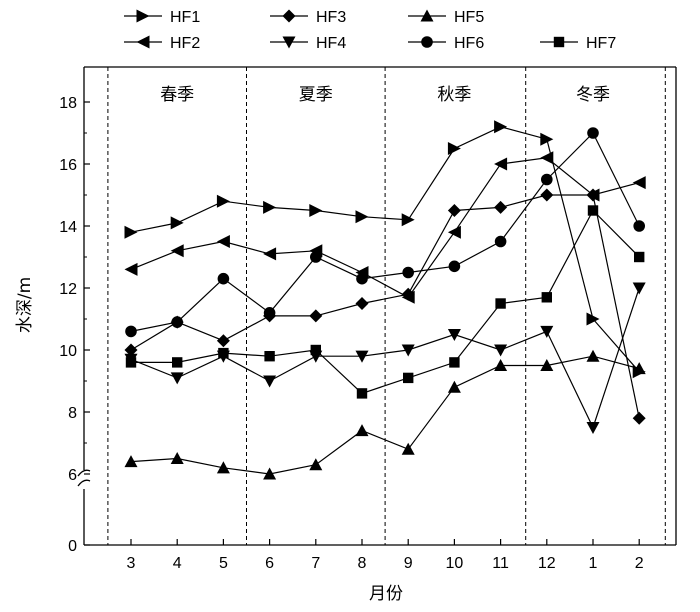 The height and width of the screenshot is (612, 700). What do you see at coordinates (500, 563) in the screenshot?
I see `x-tick-label: 11` at bounding box center [500, 563].